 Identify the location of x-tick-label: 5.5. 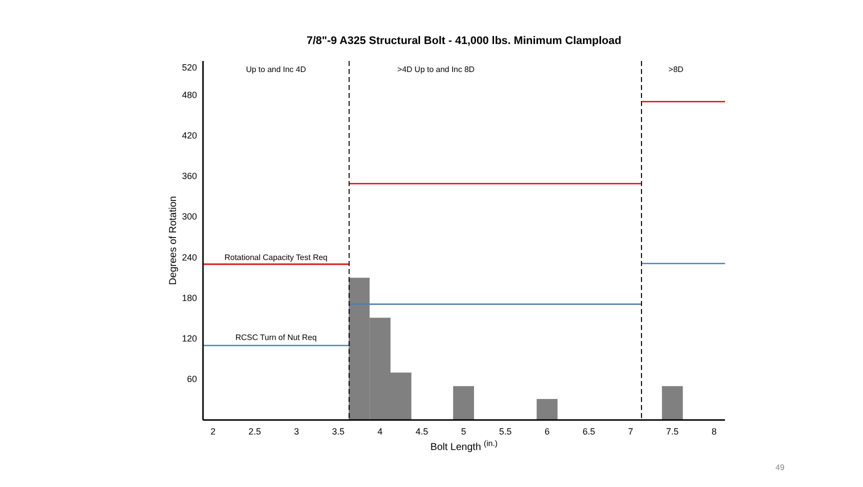
(505, 431).